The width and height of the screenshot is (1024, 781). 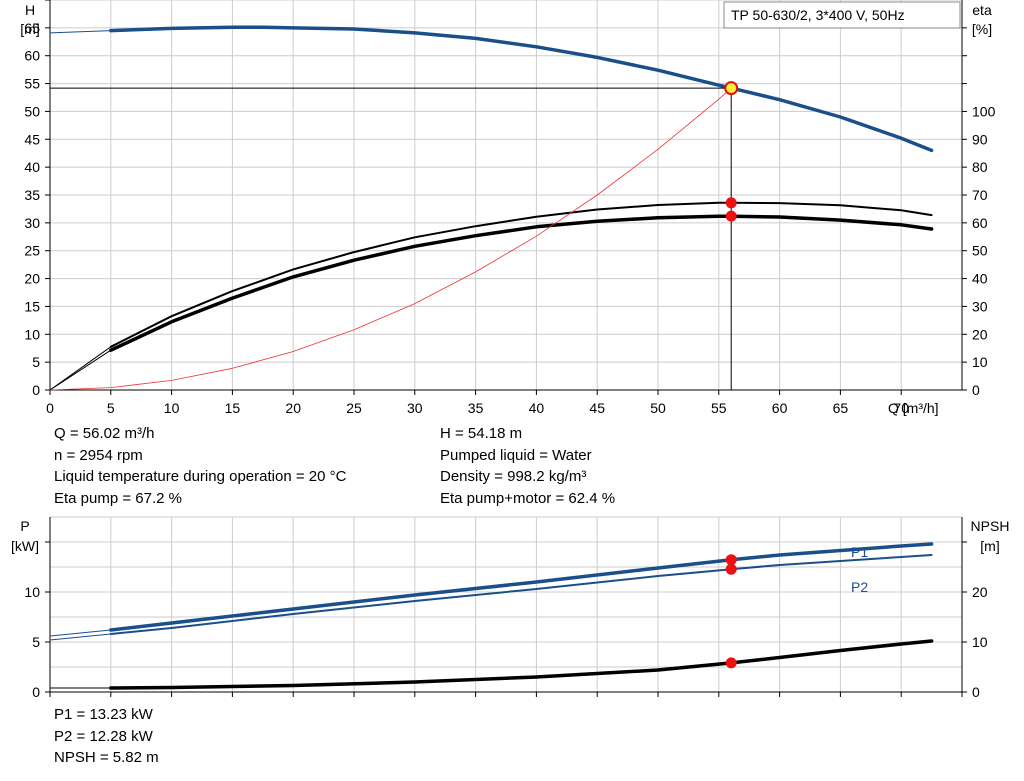 I want to click on p2-curve, so click(x=521, y=594).